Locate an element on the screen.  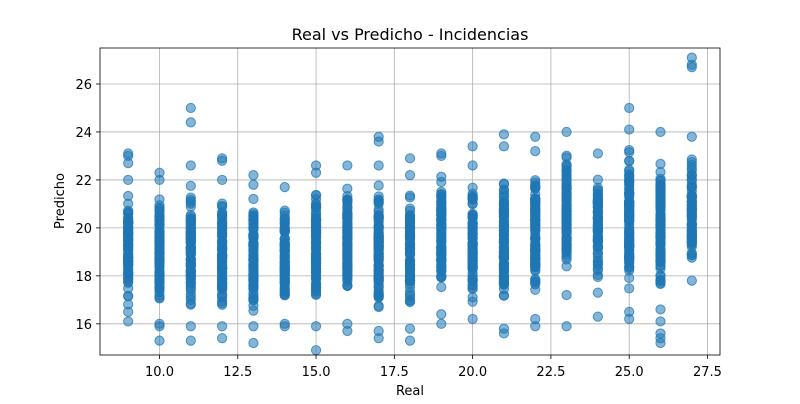
x-tick-label: 22.5 is located at coordinates (550, 372).